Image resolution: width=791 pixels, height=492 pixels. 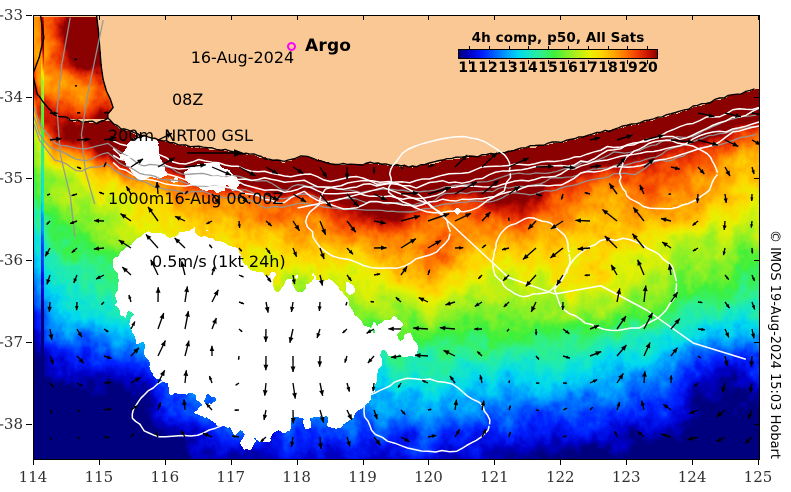 I want to click on colorbar-tick-label: 13, so click(x=508, y=68).